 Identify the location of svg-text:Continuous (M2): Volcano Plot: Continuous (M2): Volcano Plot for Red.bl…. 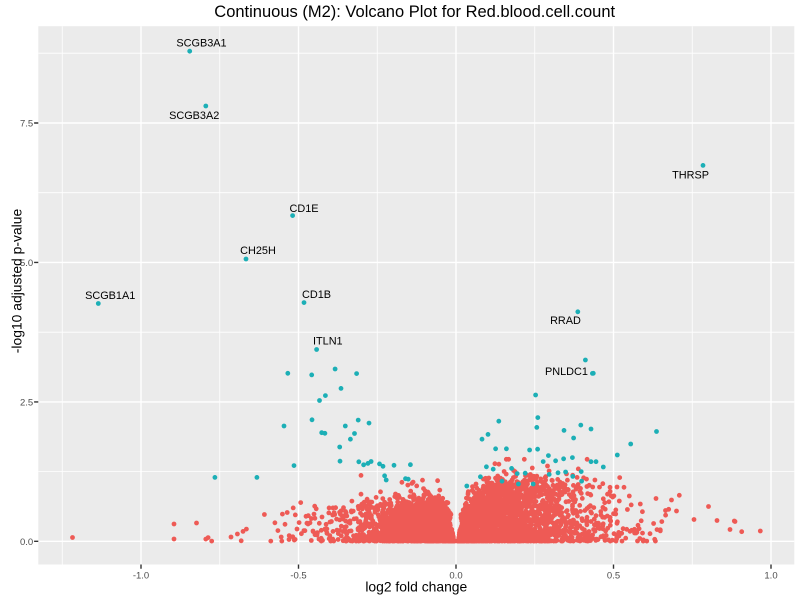
(414, 12).